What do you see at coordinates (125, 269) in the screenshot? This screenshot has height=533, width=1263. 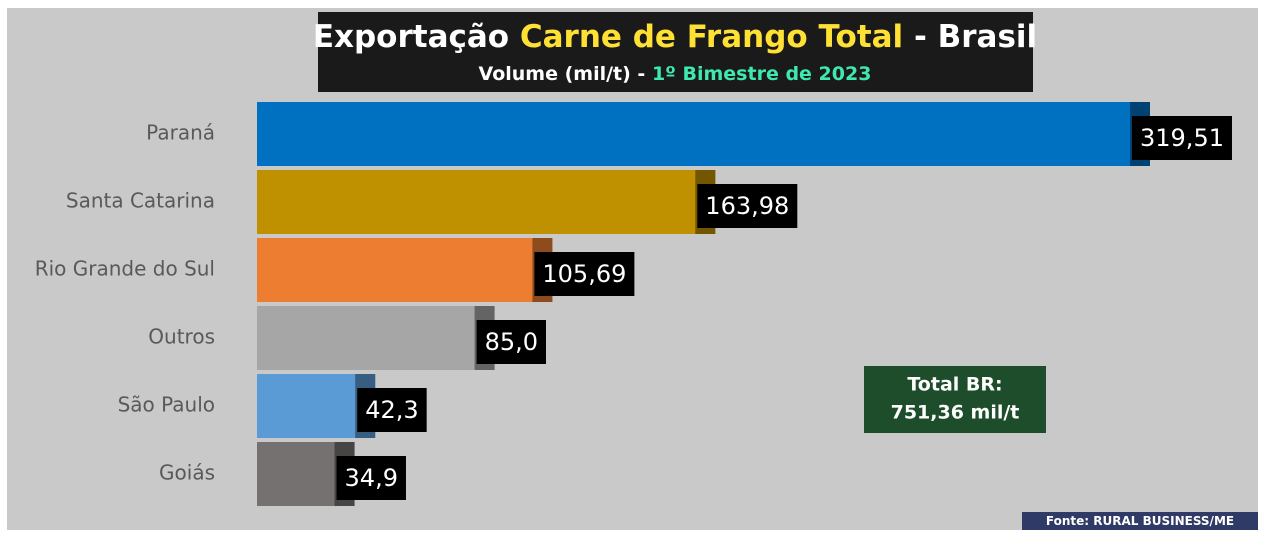 I see `category-label: Rio Grande do Sul` at bounding box center [125, 269].